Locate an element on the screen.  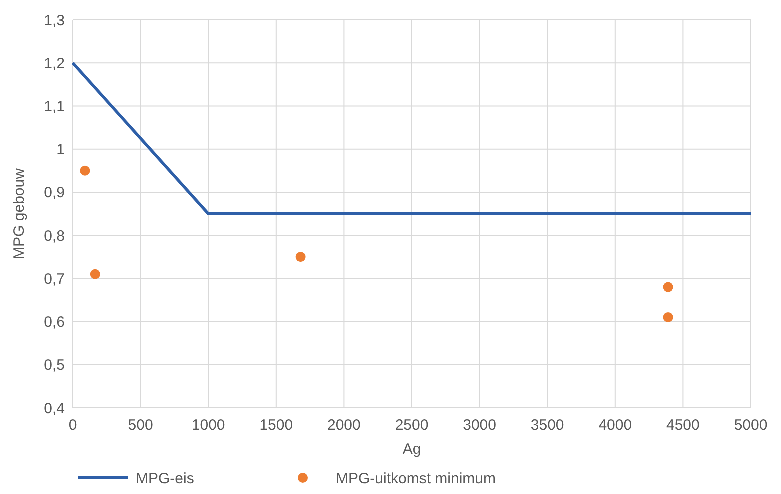
x-tick-label: 3000 is located at coordinates (479, 425).